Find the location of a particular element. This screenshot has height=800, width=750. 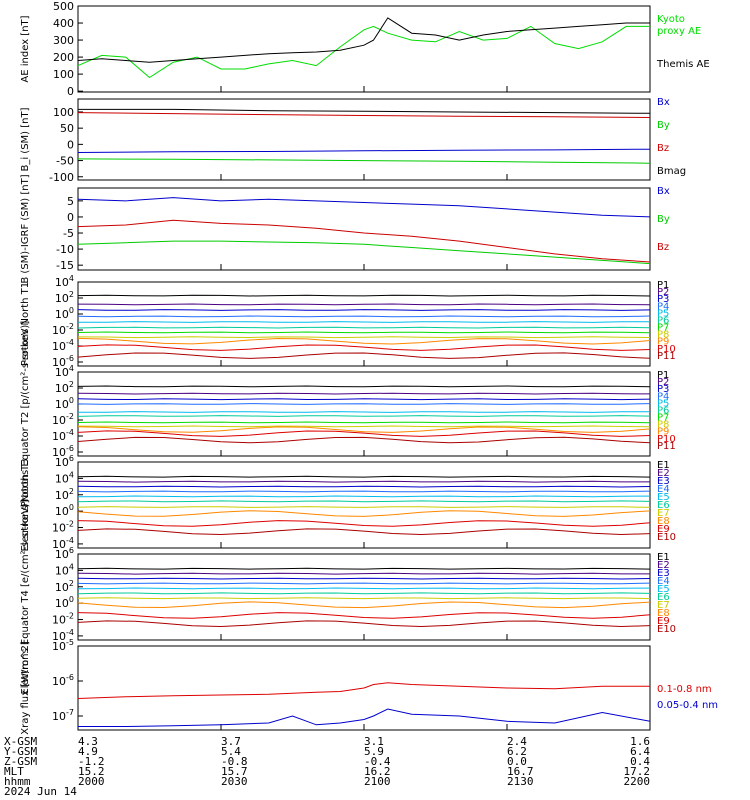

series-line-p11 is located at coordinates (364, 355).